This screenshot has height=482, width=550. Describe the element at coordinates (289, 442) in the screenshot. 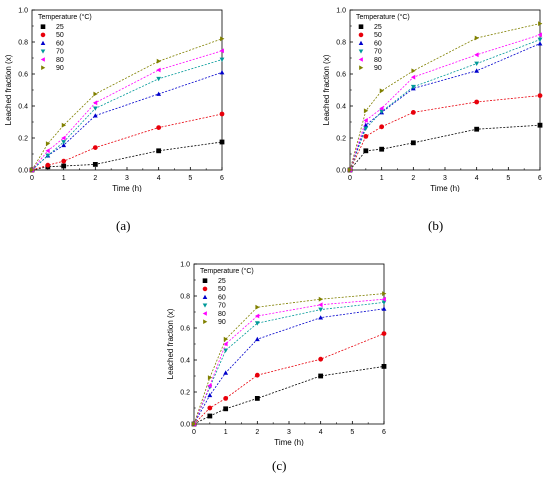

I see `x-axis-label: Time (h)` at that location.